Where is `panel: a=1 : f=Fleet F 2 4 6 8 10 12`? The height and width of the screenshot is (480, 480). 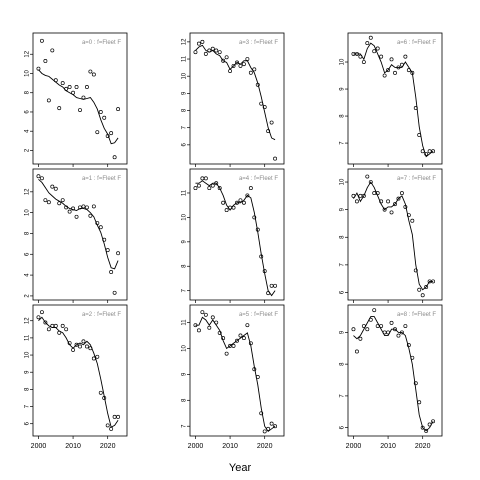
panel: a=1 : f=Fleet F 2 4 6 8 10 12 is located at coordinates (76, 235).